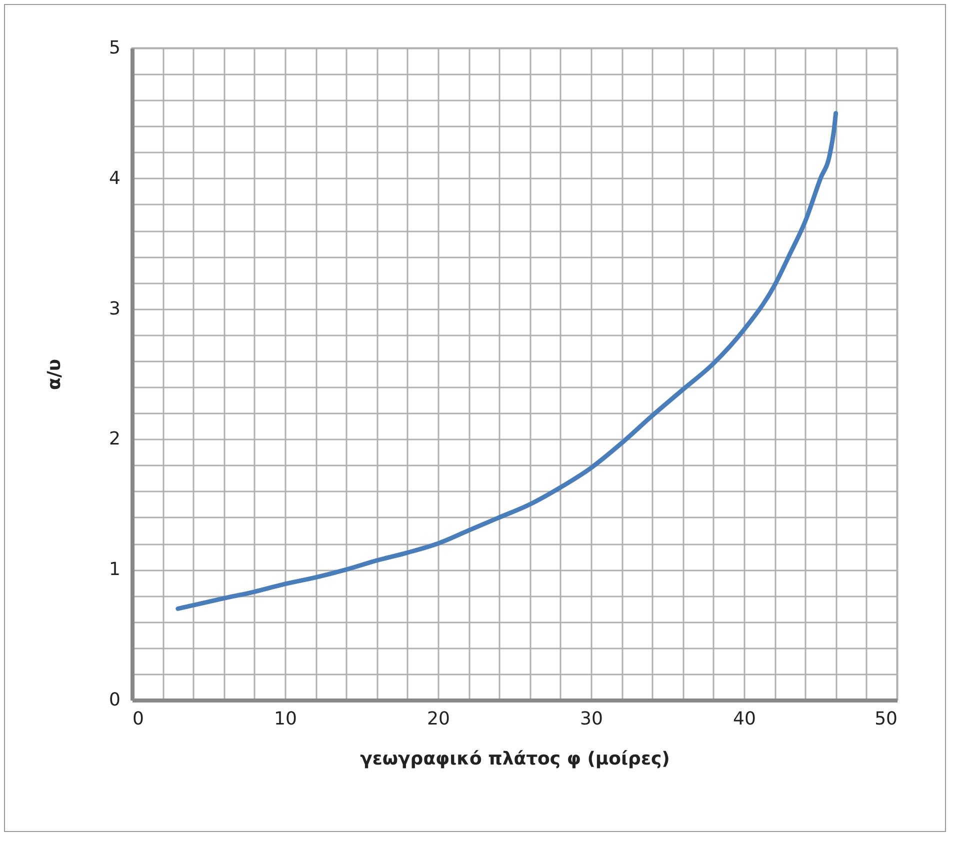 Image resolution: width=953 pixels, height=841 pixels. I want to click on y-tick-label: 3, so click(114, 309).